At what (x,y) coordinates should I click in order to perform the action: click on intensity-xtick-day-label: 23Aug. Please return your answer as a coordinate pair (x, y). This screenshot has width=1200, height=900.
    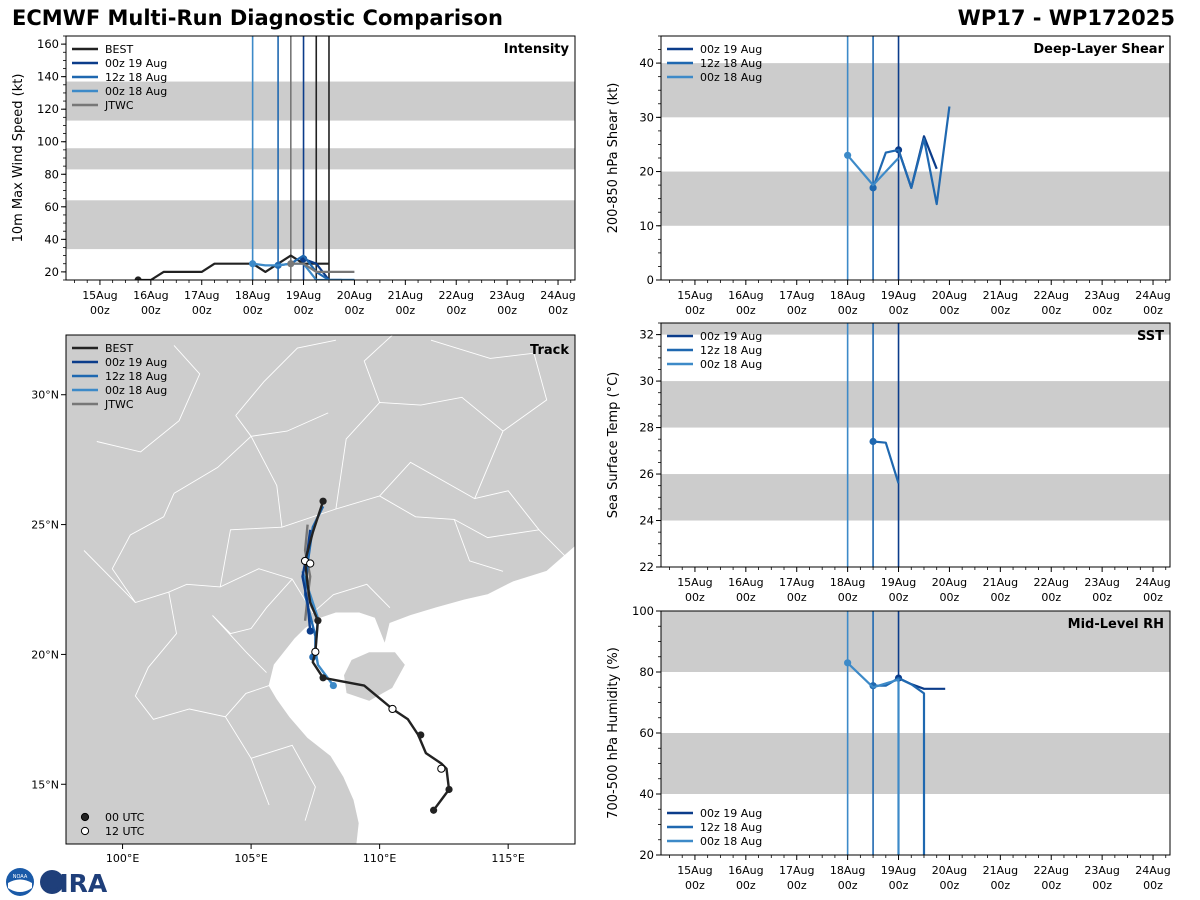
    Looking at the image, I should click on (506, 295).